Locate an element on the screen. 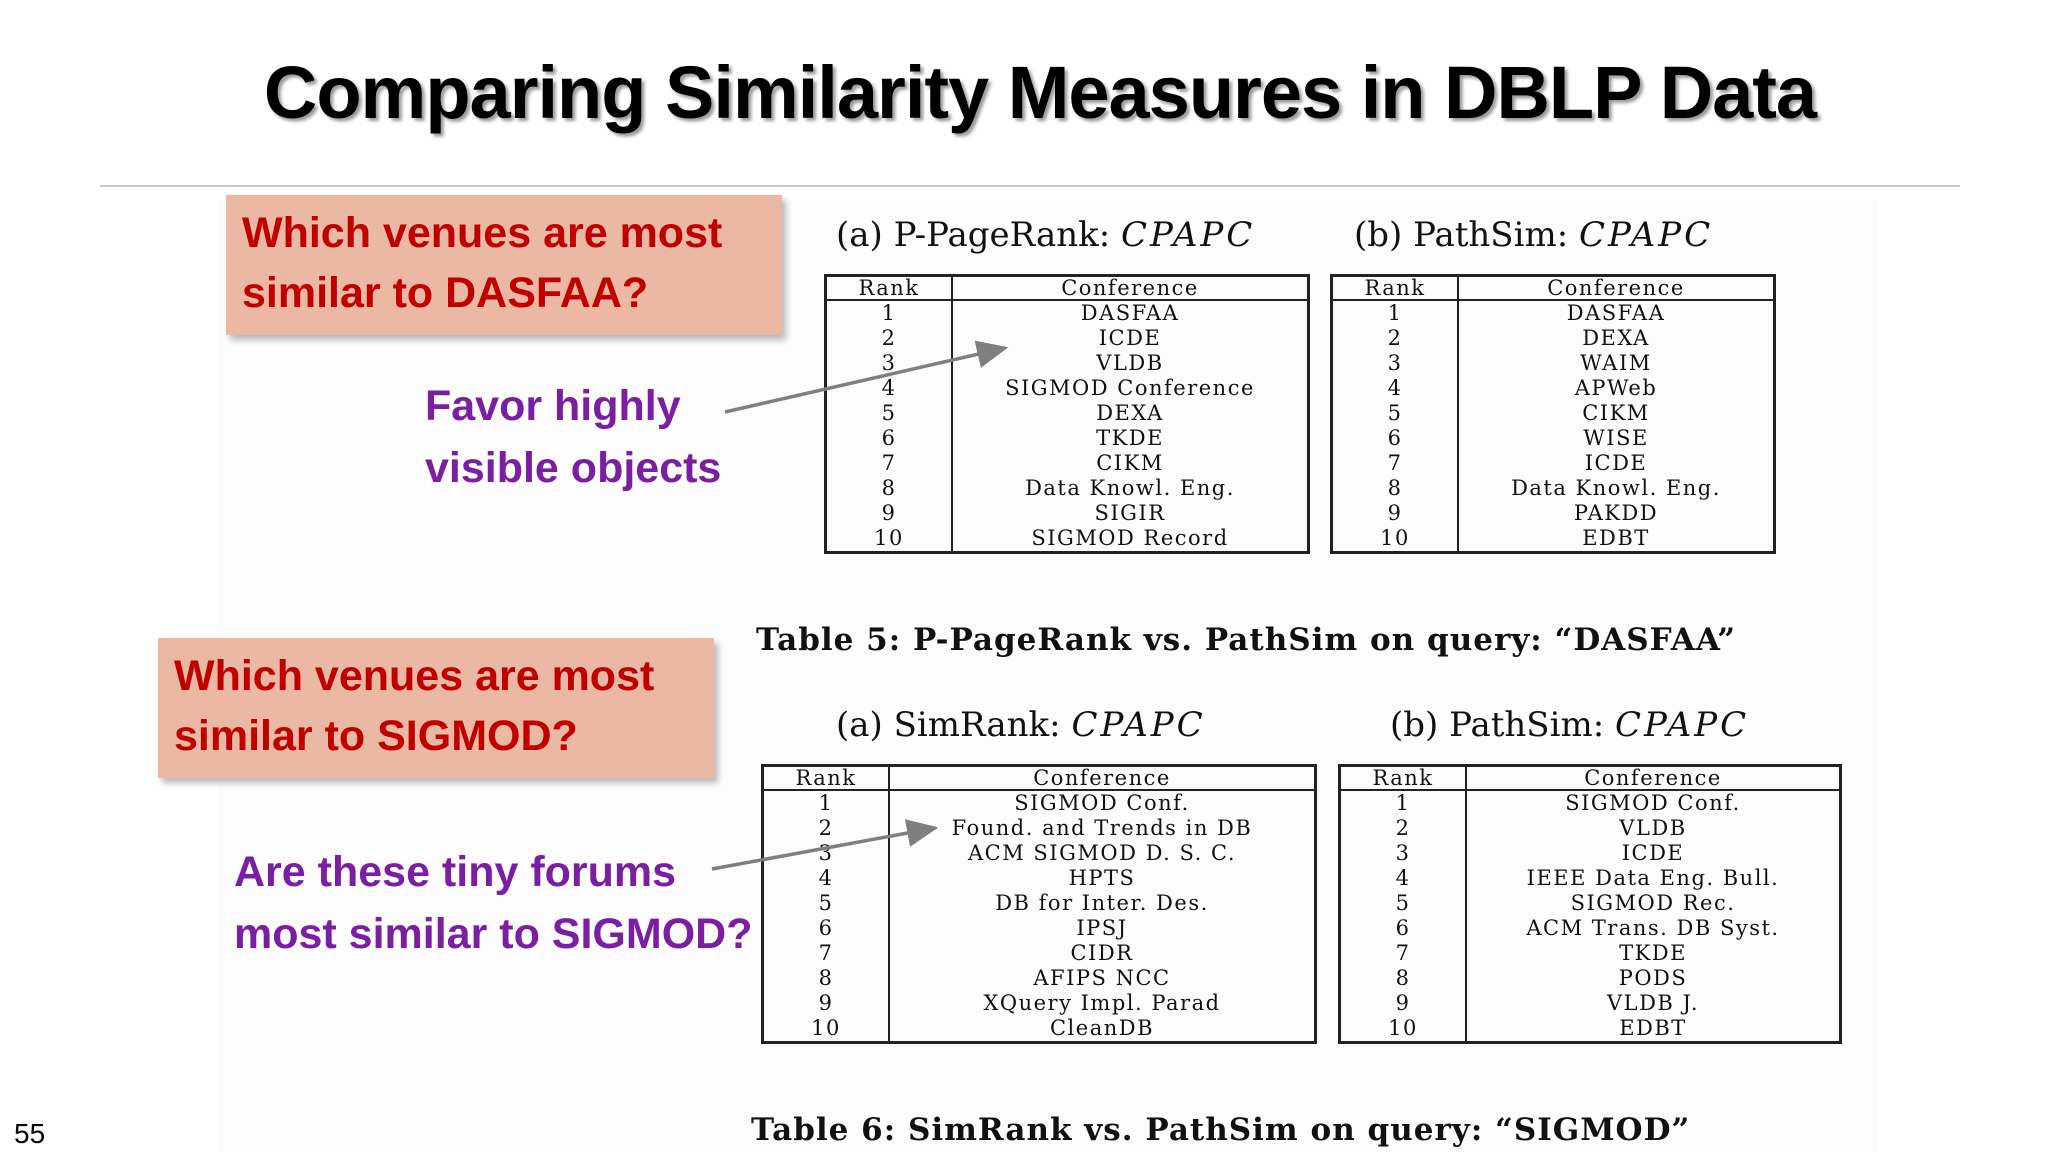 This screenshot has height=1152, width=2048. table5-subcaption-a: (a) P-PageRank: CPAPC is located at coordinates (1045, 235).